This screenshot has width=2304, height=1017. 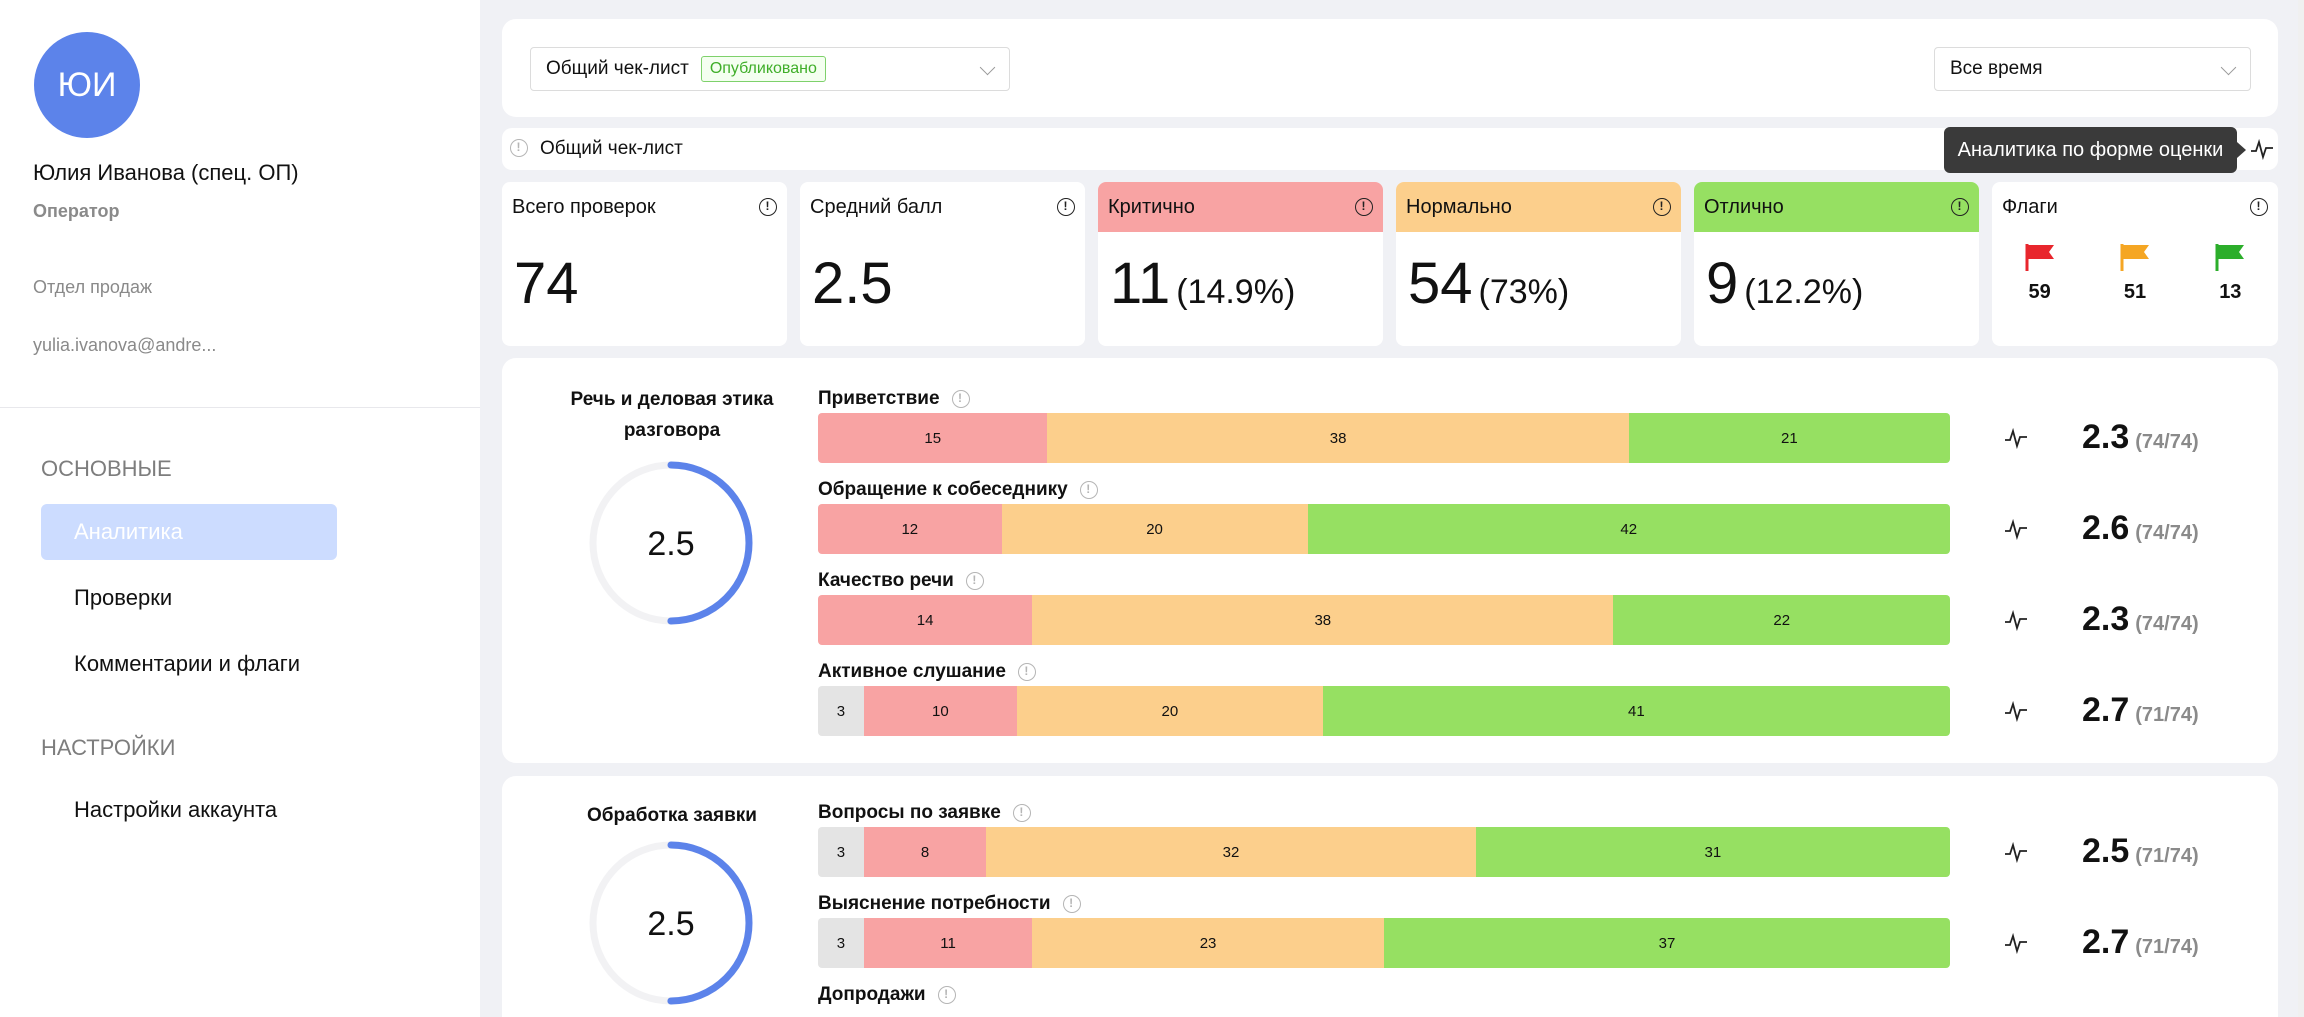 I want to click on flag-green-count: 13, so click(x=2230, y=292).